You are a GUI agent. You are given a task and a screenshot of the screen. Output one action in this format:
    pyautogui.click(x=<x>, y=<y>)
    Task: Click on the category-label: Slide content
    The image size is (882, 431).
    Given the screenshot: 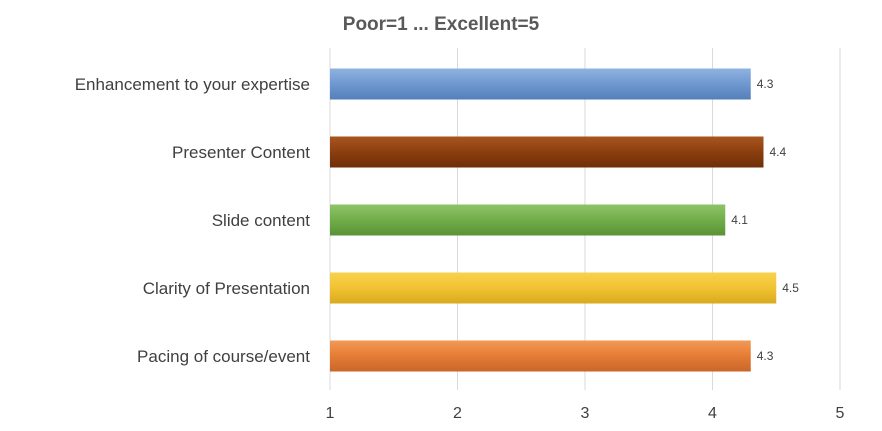 What is the action you would take?
    pyautogui.click(x=261, y=220)
    